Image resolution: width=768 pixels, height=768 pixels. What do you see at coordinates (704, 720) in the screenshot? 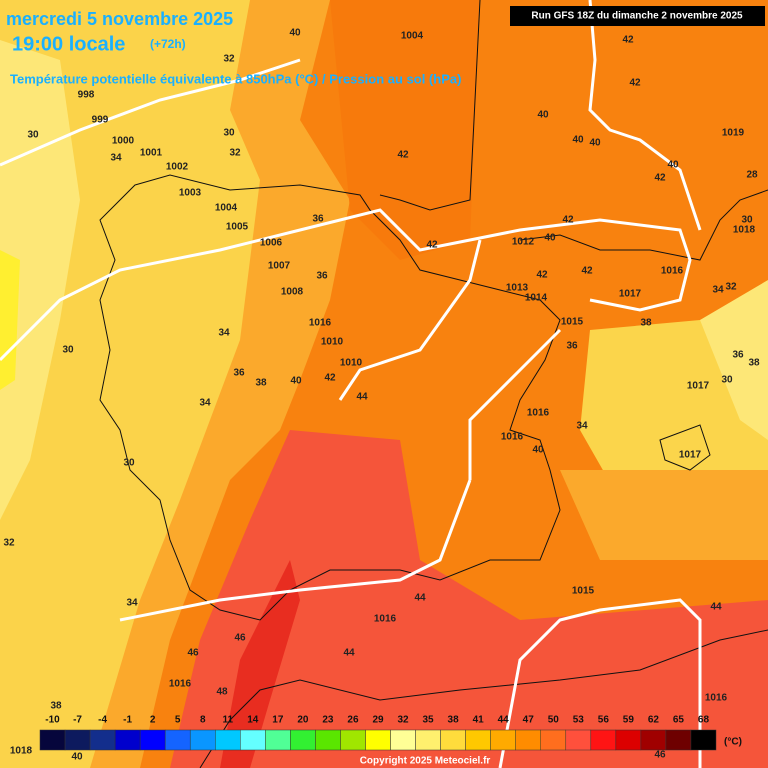
I see `legend-label: 68` at bounding box center [704, 720].